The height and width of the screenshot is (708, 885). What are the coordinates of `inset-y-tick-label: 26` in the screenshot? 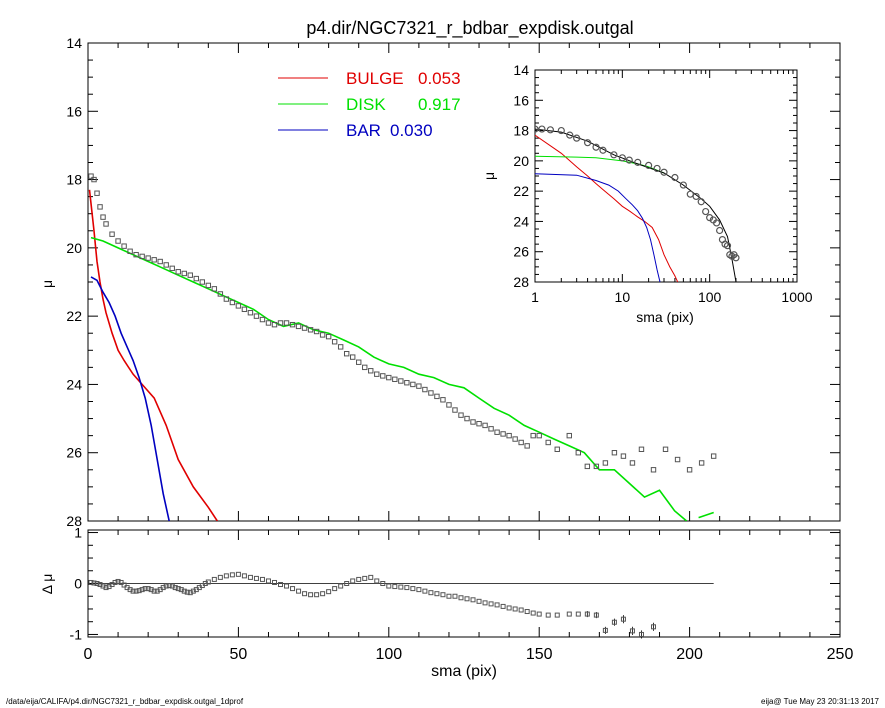 It's located at (521, 252).